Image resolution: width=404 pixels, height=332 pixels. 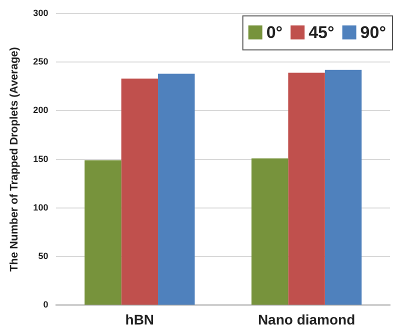 What do you see at coordinates (274, 32) in the screenshot?
I see `legend-label: 0°` at bounding box center [274, 32].